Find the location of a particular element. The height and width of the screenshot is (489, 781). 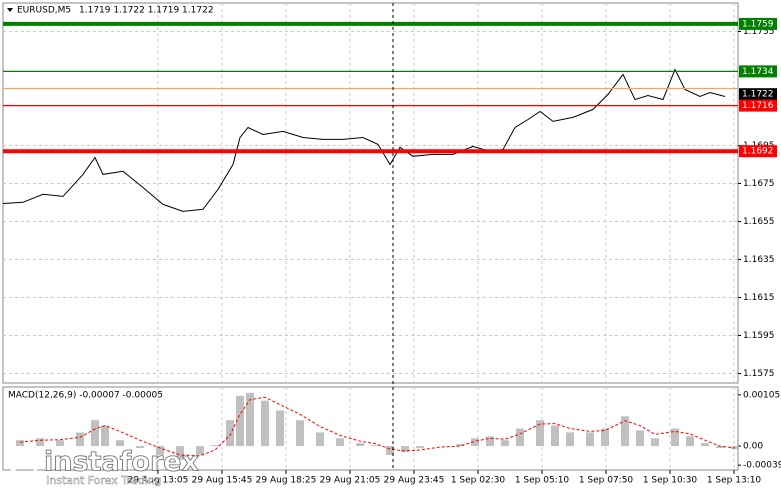

logo-ring is located at coordinates (24, 462).